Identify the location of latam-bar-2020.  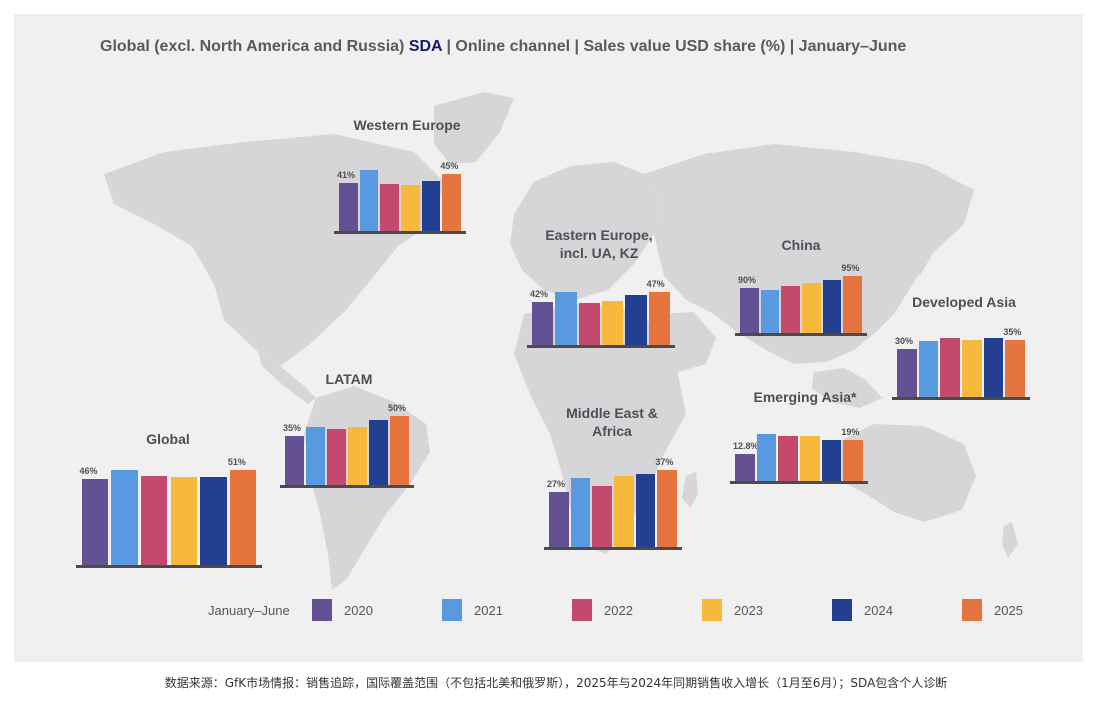
(294, 460).